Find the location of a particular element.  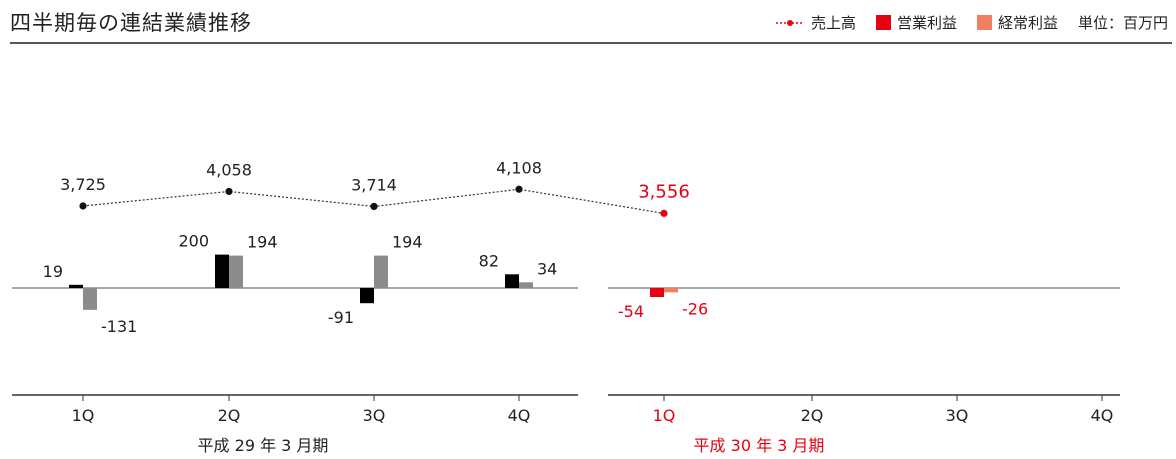

legend-operating: 営業利益 is located at coordinates (916, 22).